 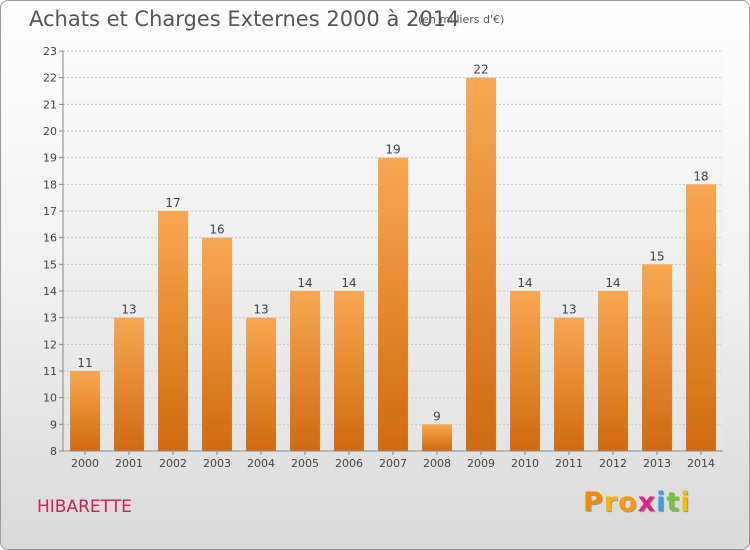 I want to click on y-tick-label: 17, so click(x=50, y=211).